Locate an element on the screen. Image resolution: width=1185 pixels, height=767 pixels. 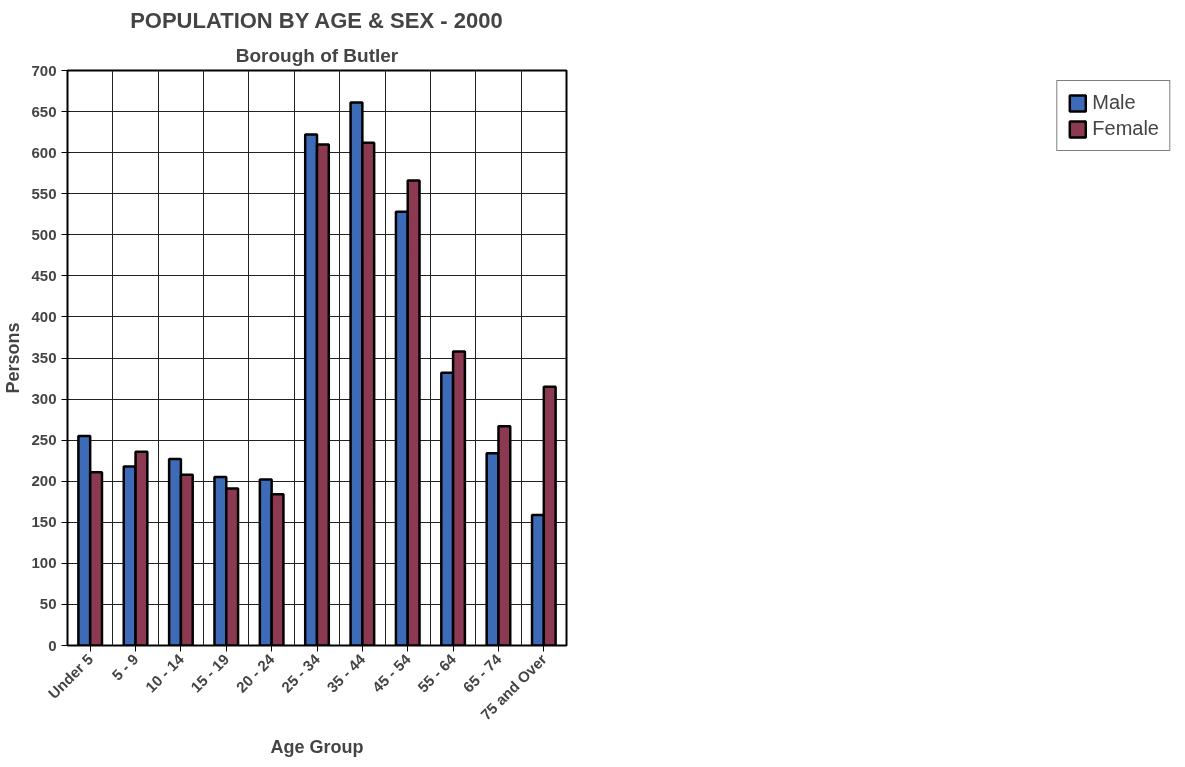
chart-title: POPULATION BY AGE & SEX - 2000 is located at coordinates (316, 20).